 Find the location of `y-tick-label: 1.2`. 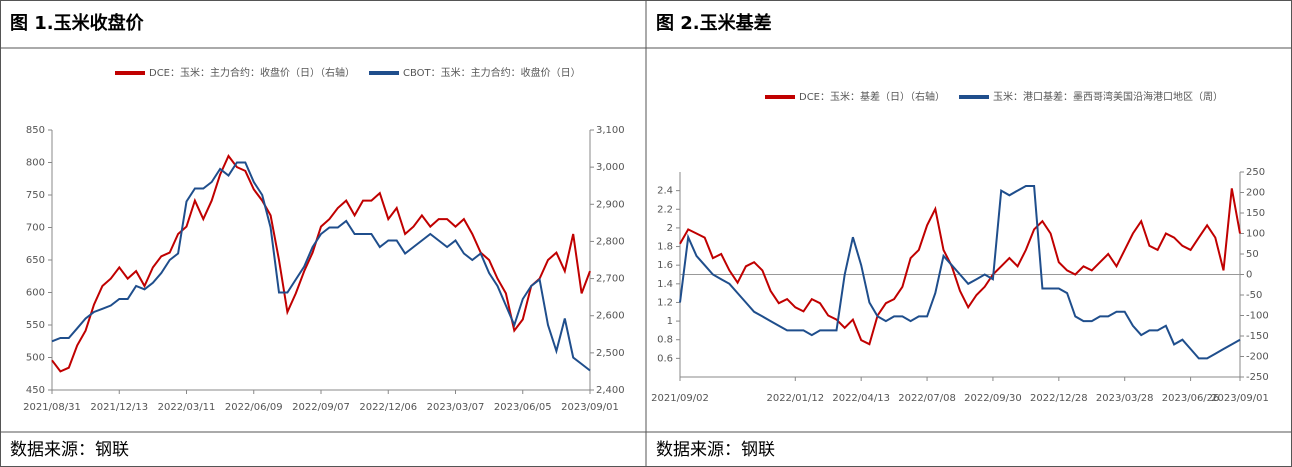

y-tick-label: 1.2 is located at coordinates (665, 302).